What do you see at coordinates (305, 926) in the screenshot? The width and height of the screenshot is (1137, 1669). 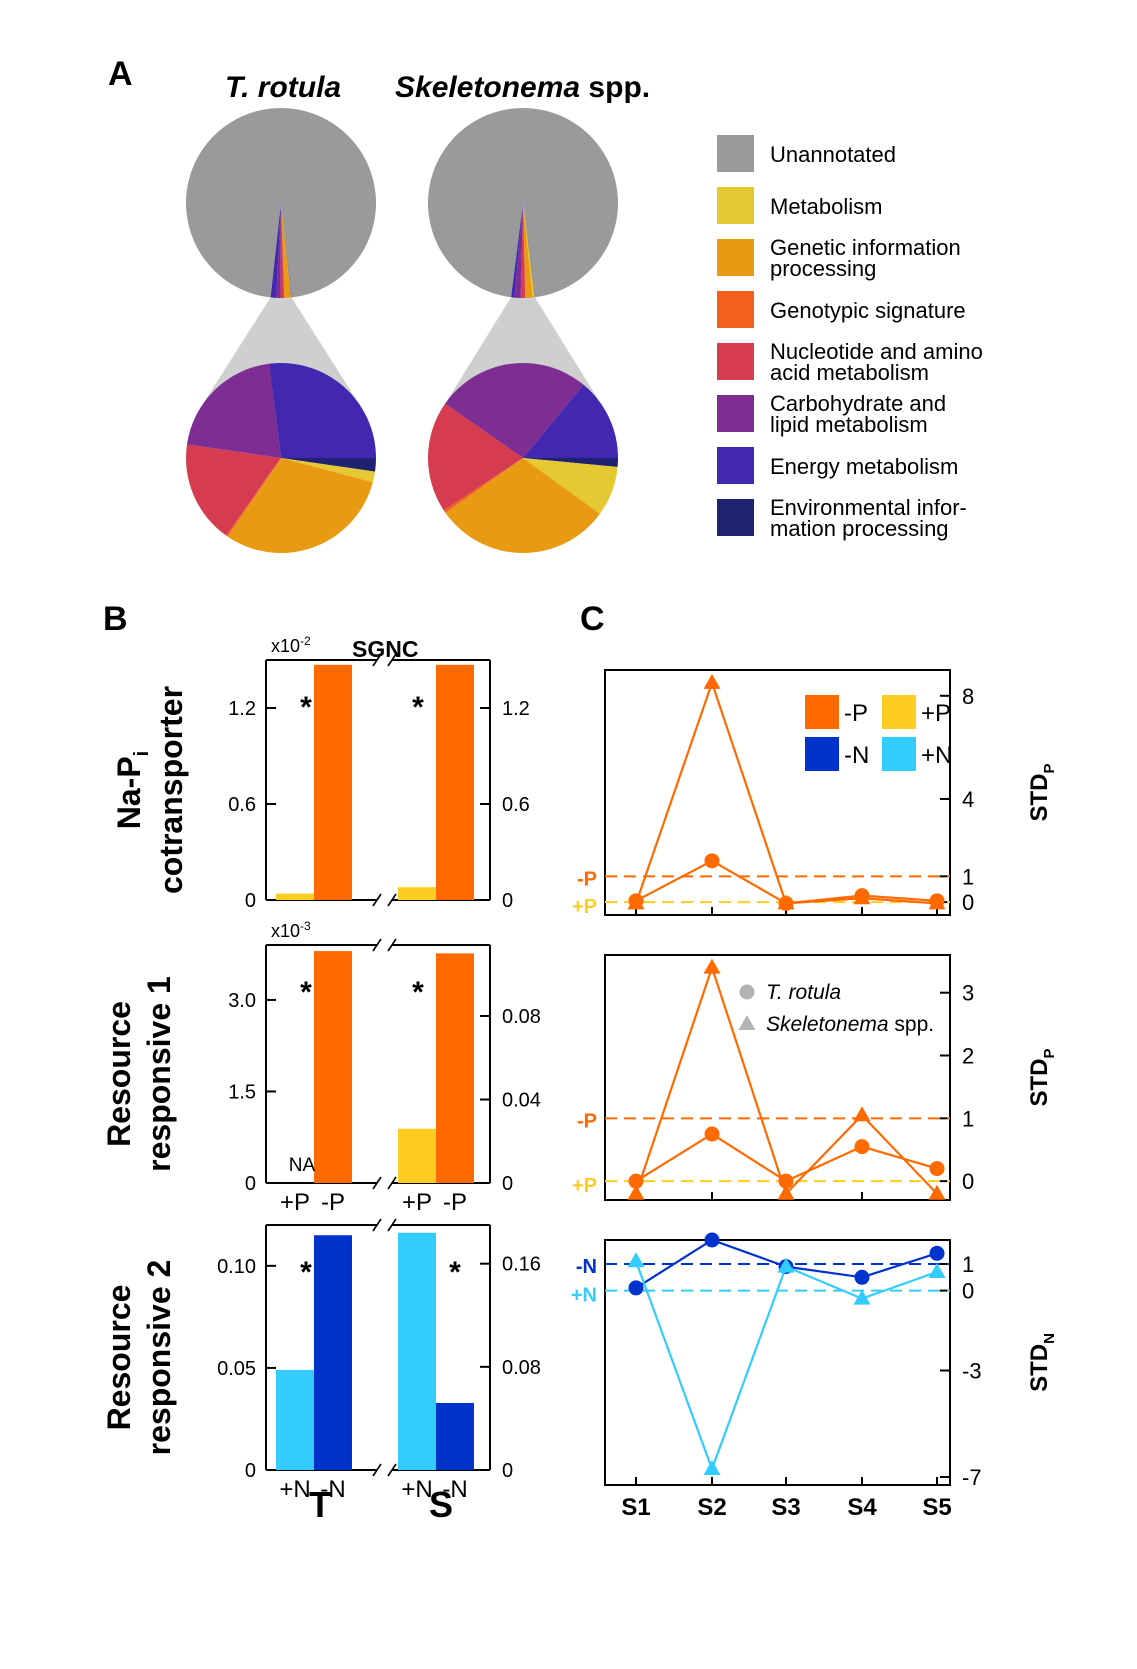 I see `multiplier-exp: -3` at bounding box center [305, 926].